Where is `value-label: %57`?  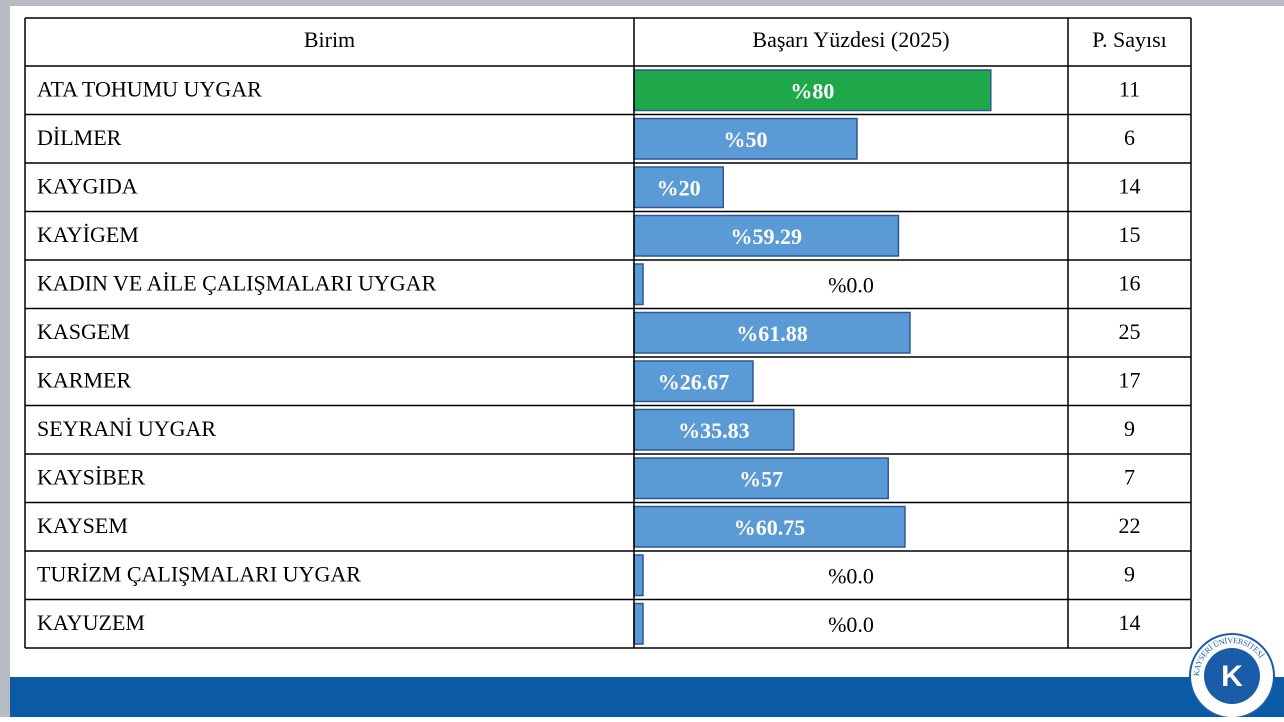 value-label: %57 is located at coordinates (761, 478).